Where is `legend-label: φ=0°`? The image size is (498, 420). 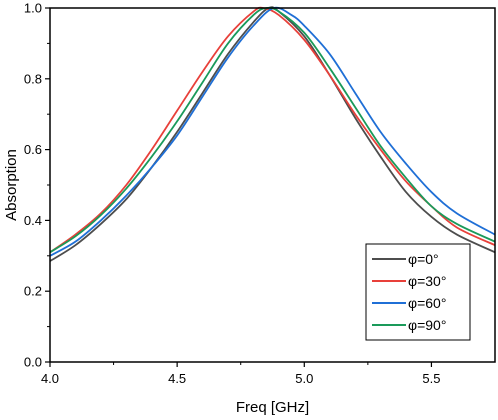 legend-label: φ=0° is located at coordinates (423, 259).